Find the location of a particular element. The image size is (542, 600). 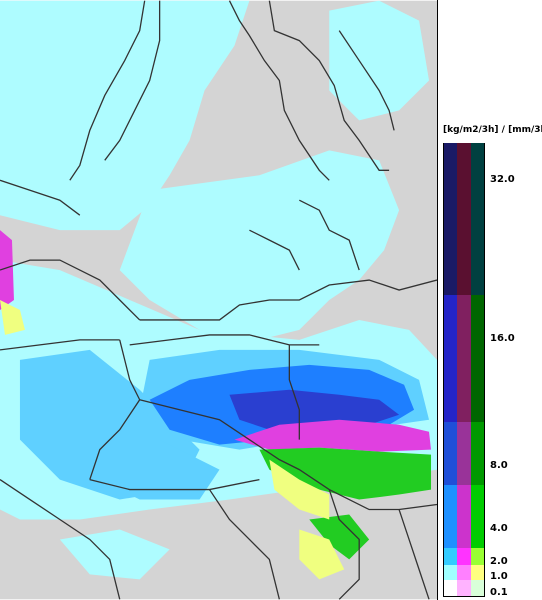

precip-yellow-area is located at coordinates (299, 489).